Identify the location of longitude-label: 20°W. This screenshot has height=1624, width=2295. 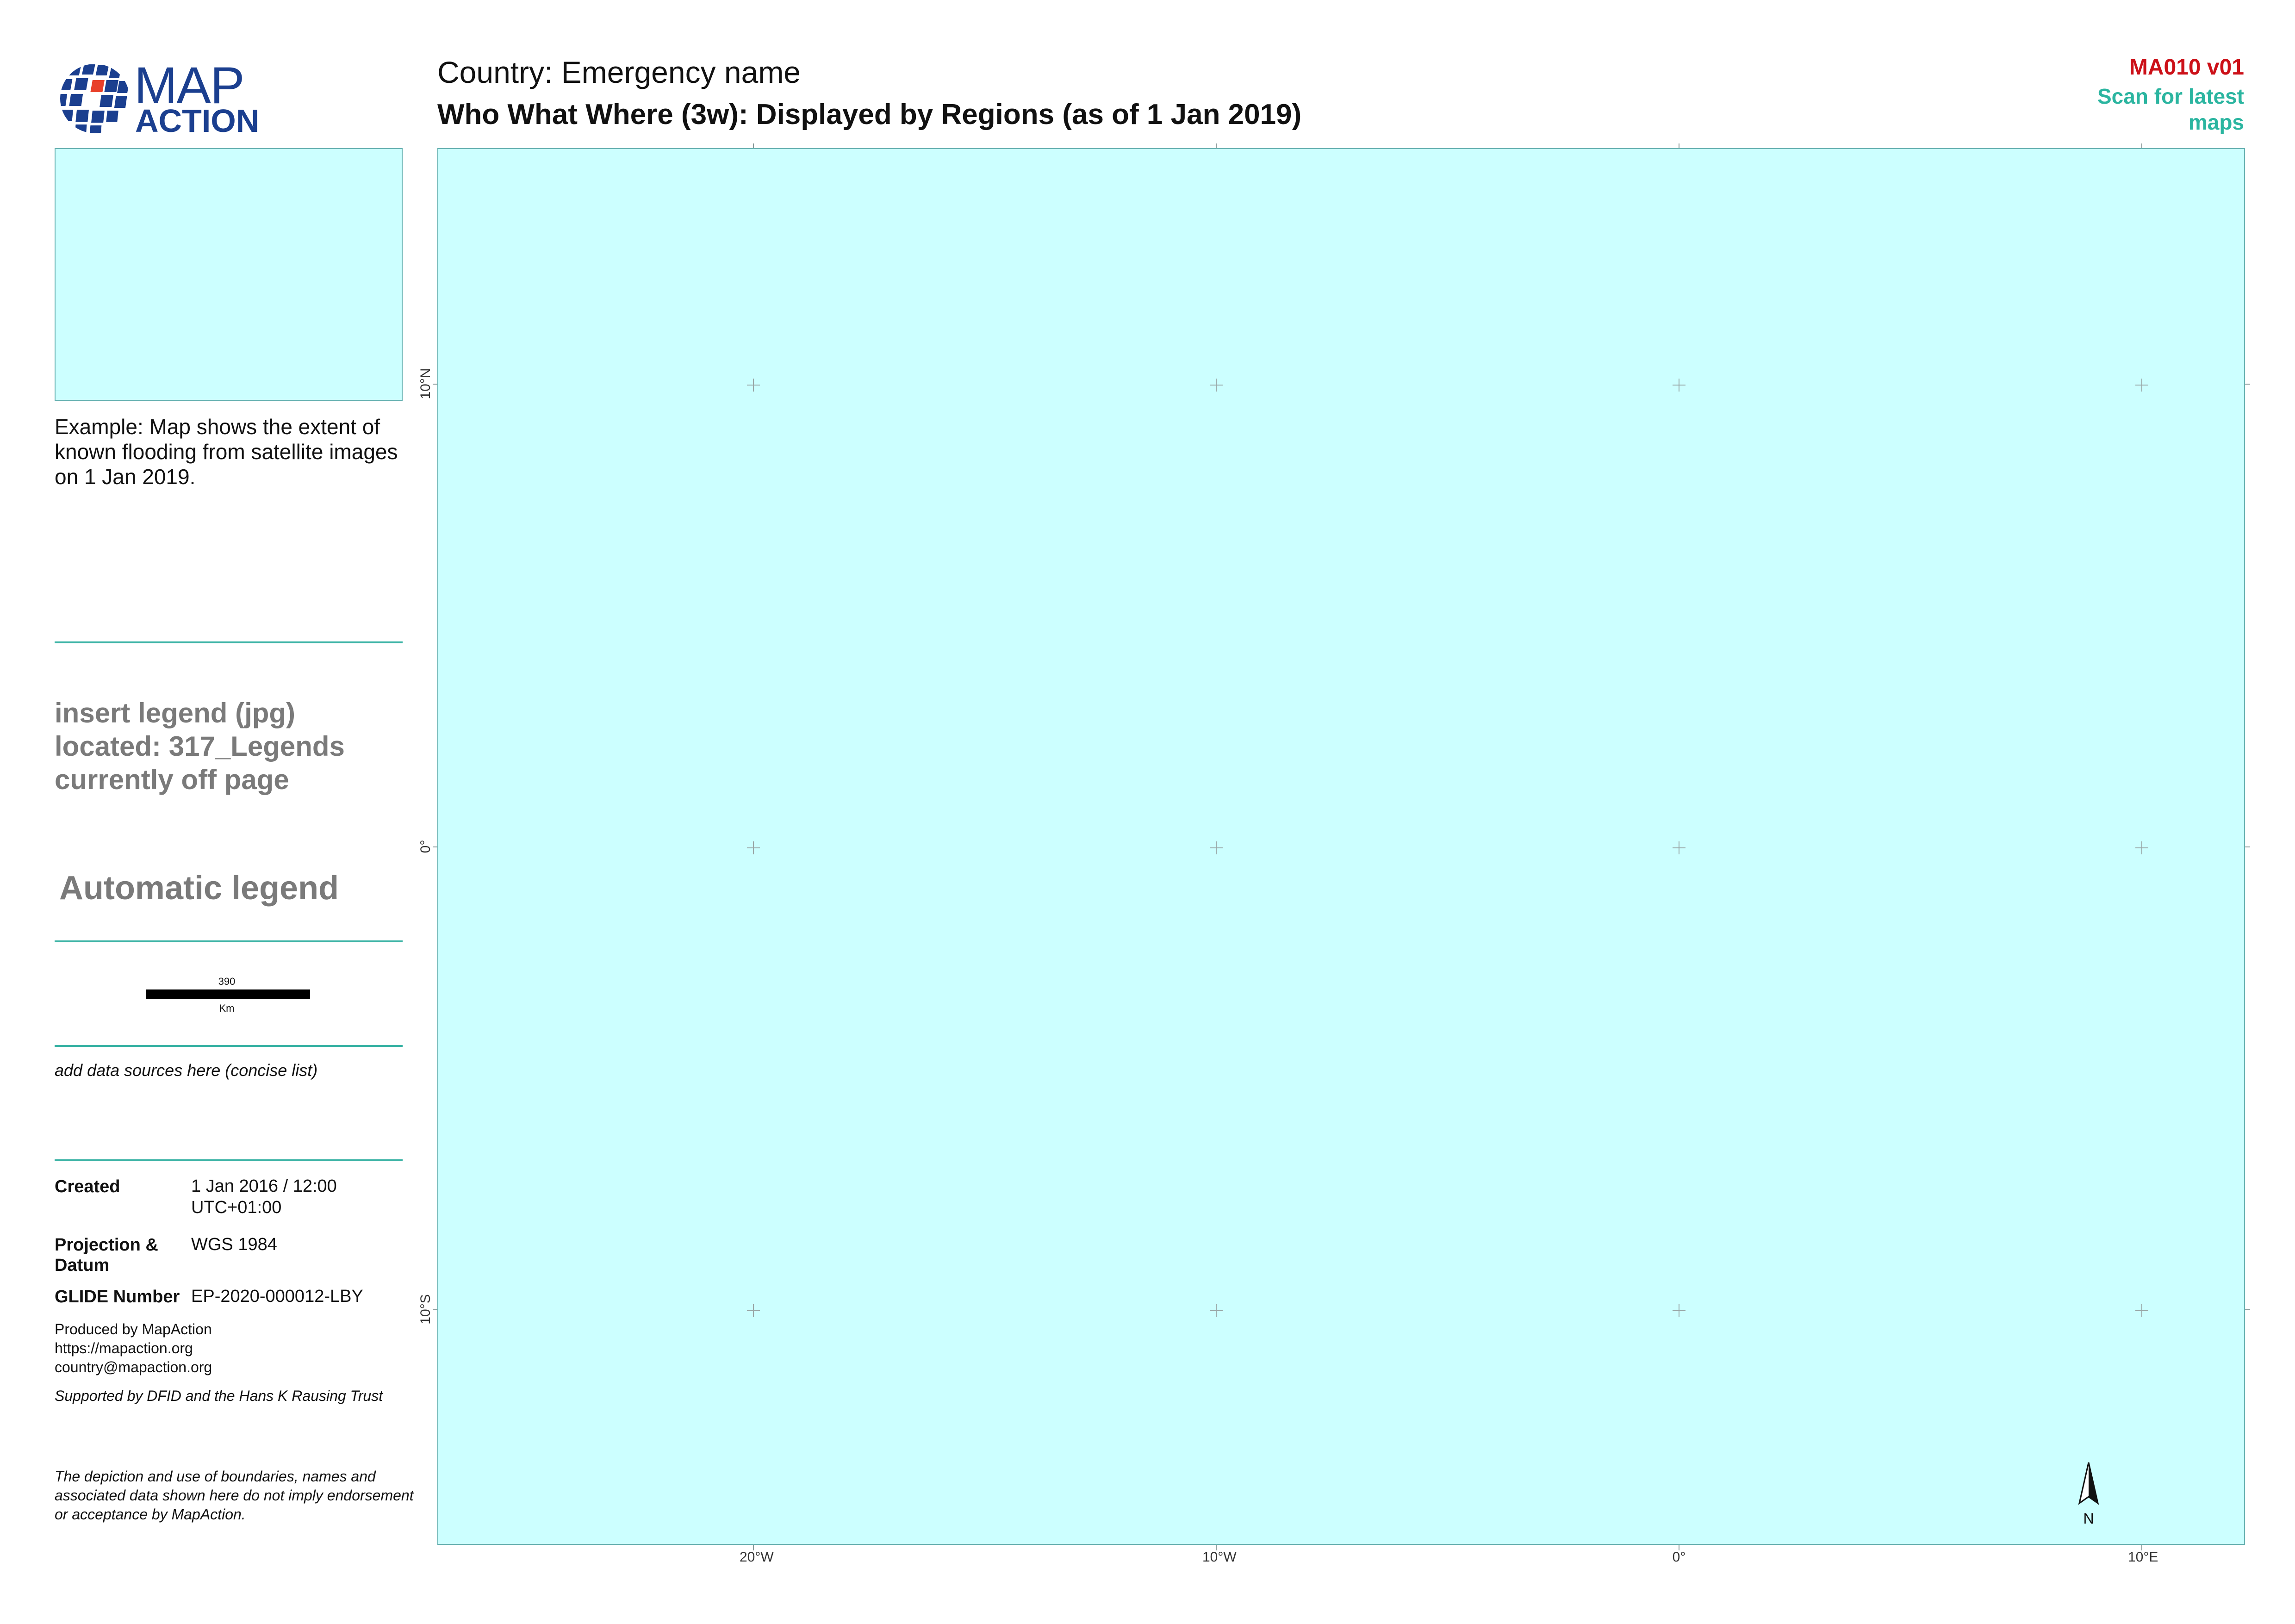
(757, 1557).